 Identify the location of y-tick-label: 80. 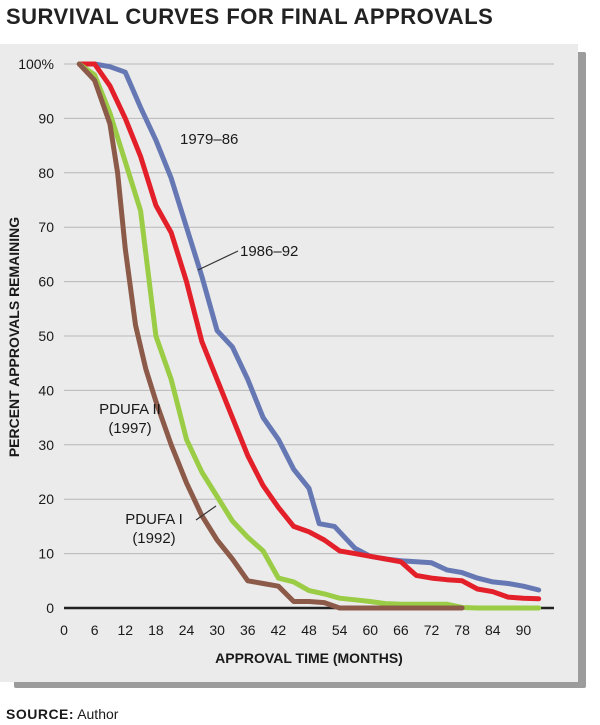
(46, 173).